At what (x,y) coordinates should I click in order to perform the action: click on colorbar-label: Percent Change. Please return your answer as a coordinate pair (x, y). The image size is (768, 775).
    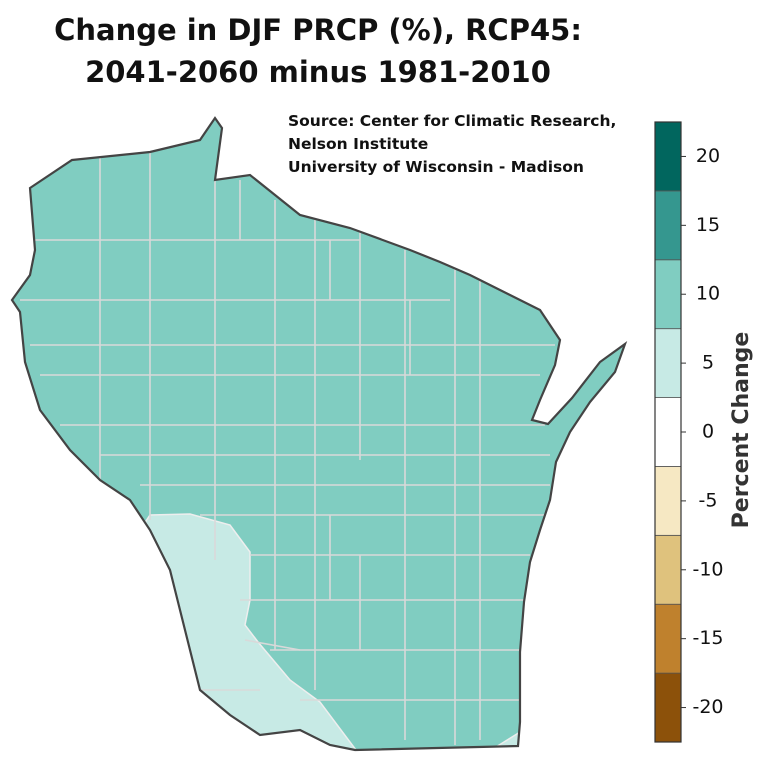
    Looking at the image, I should click on (741, 430).